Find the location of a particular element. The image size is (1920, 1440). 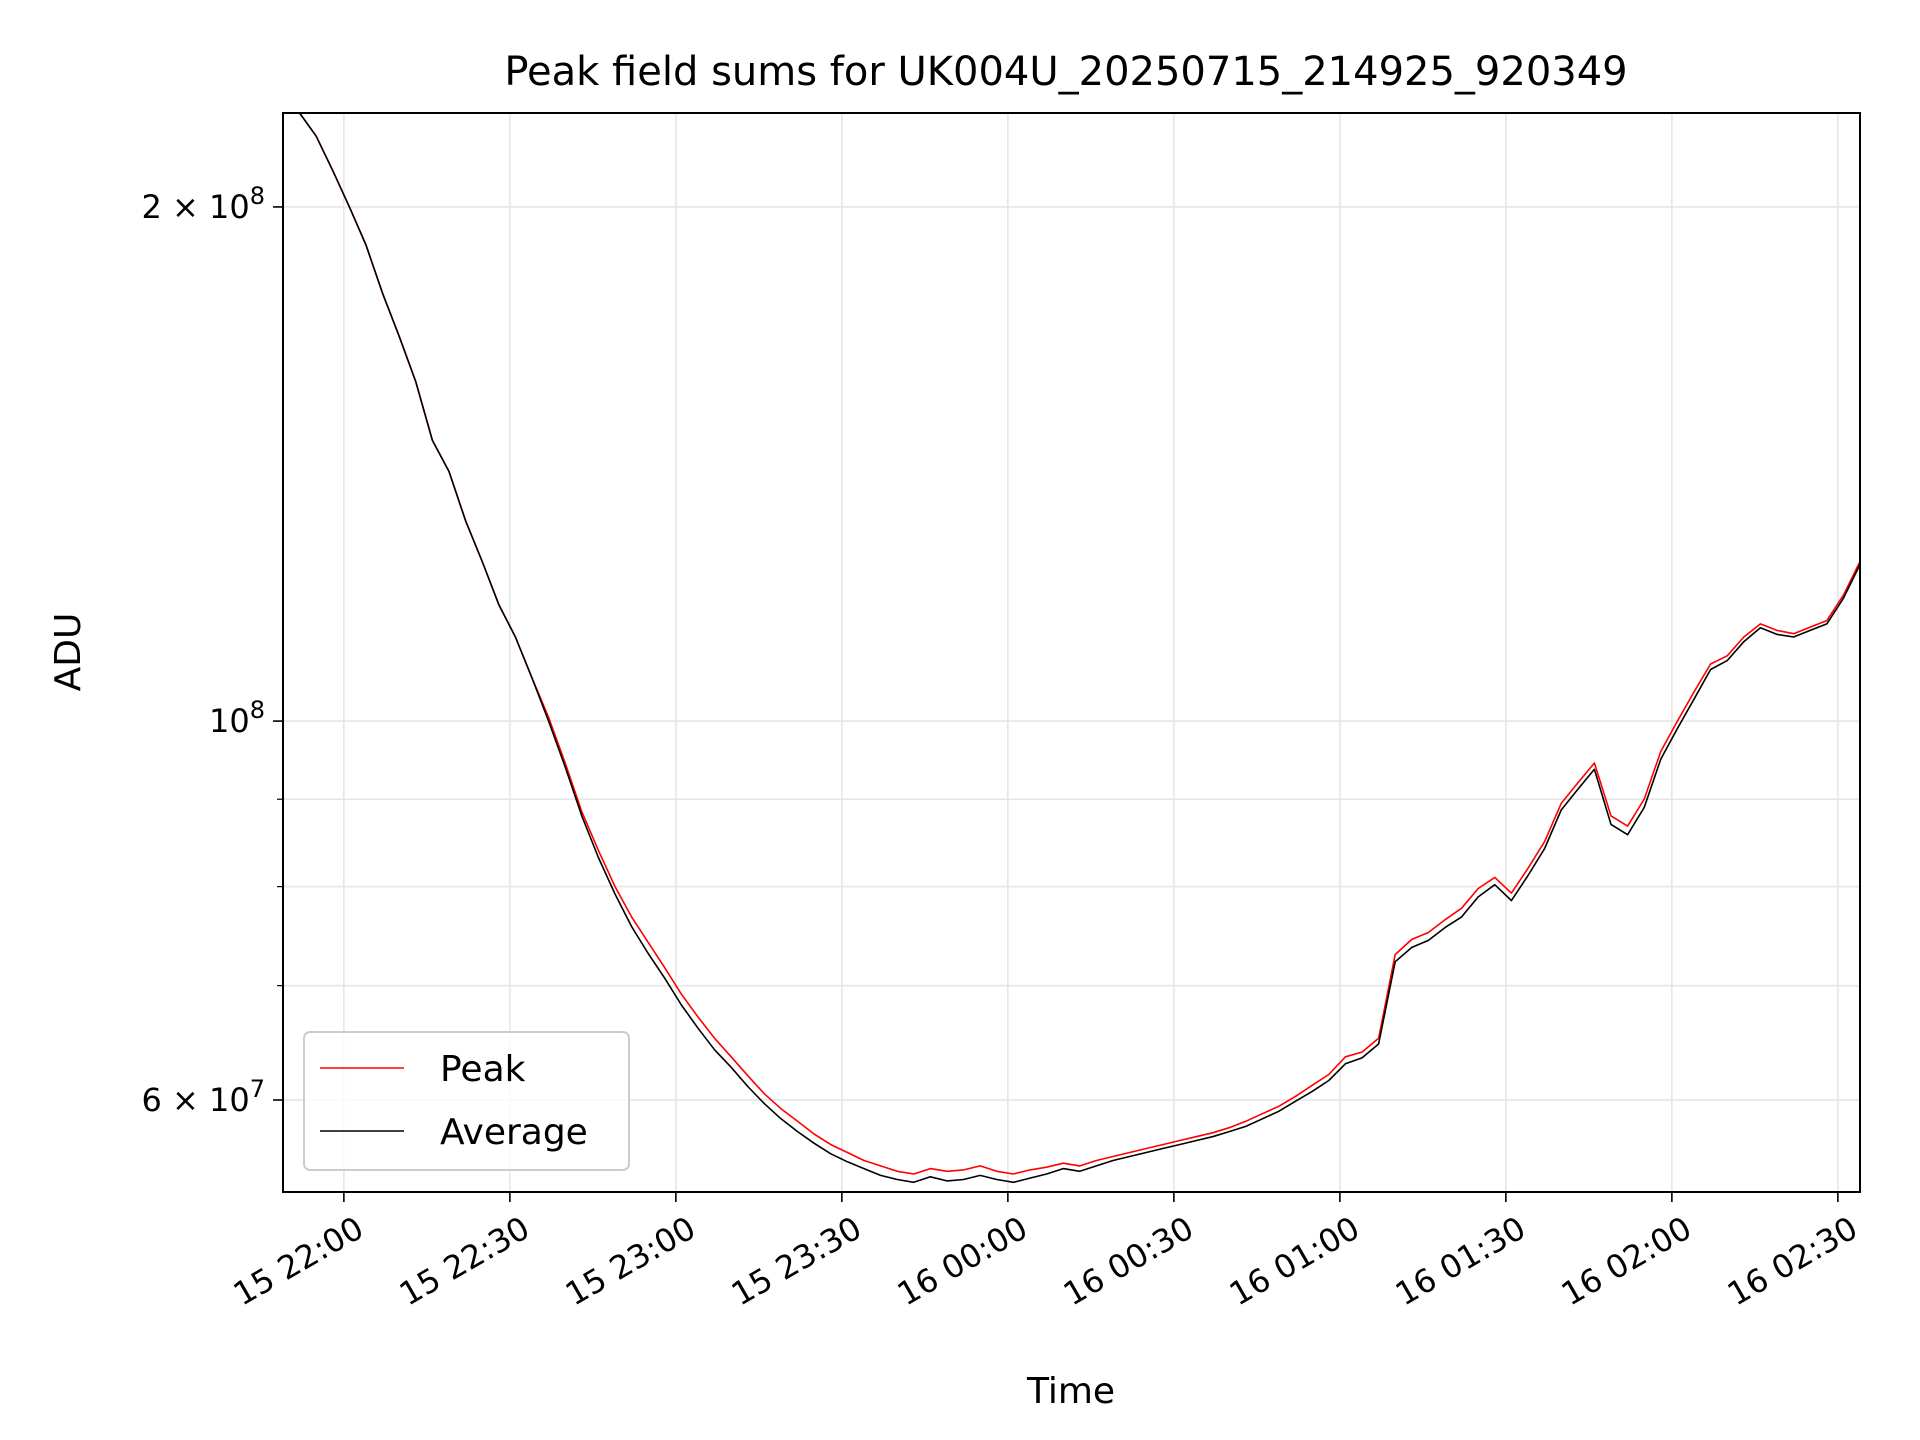

legend-box is located at coordinates (466, 1101).